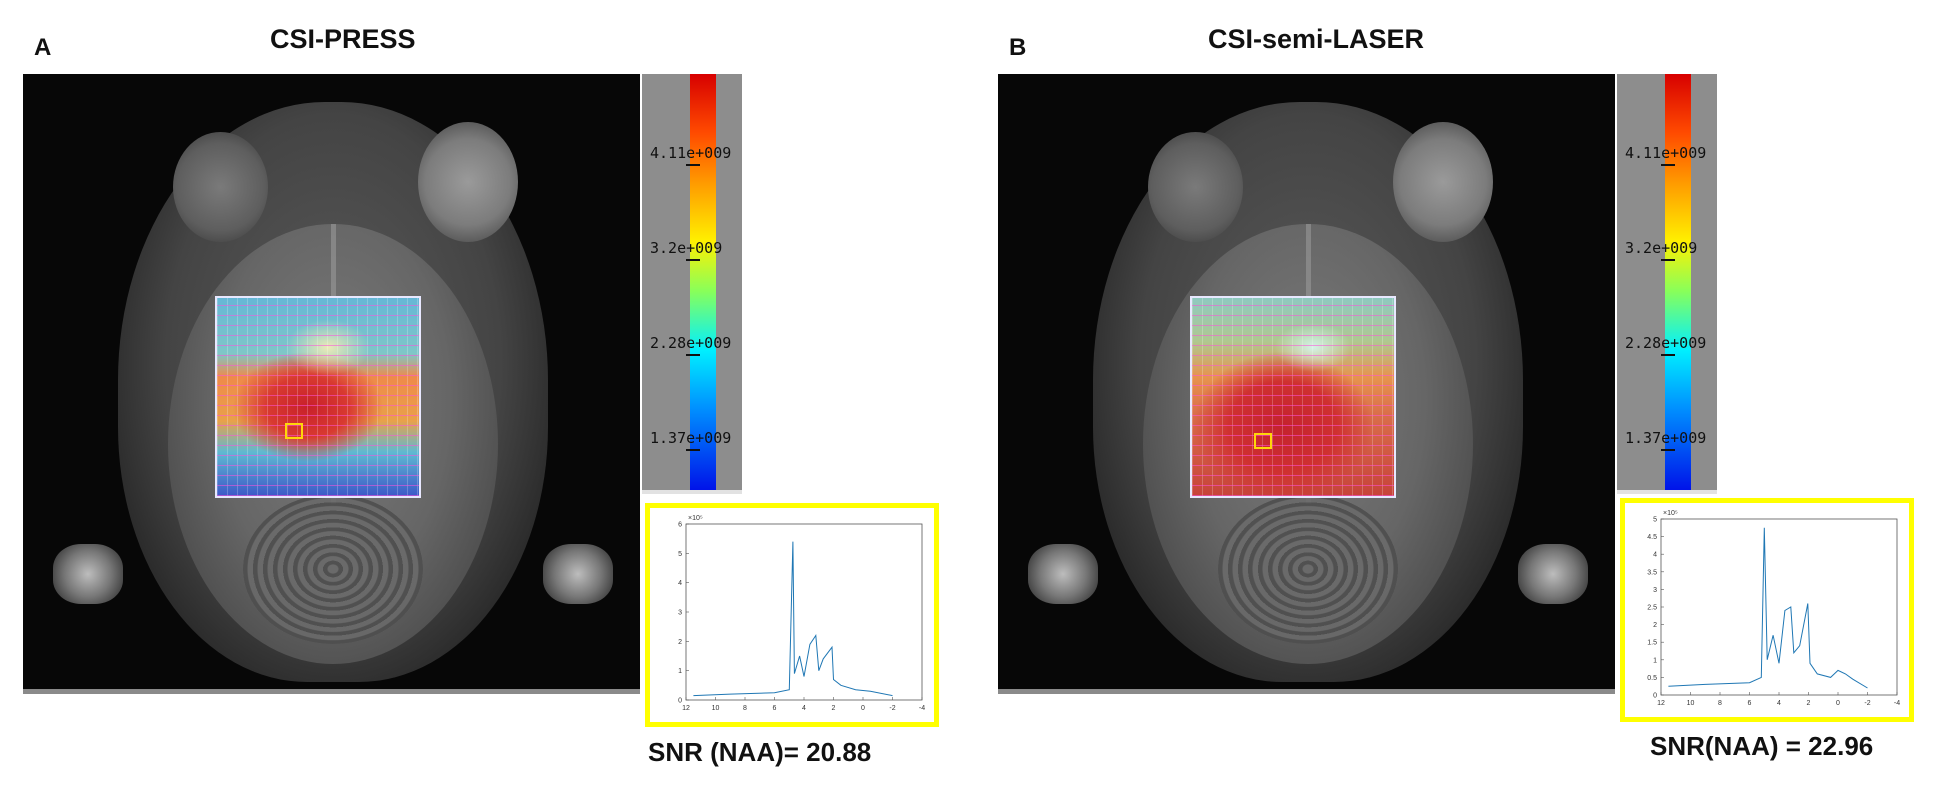  Describe the element at coordinates (1652, 572) in the screenshot. I see `y-tick-label: 3.5` at that location.